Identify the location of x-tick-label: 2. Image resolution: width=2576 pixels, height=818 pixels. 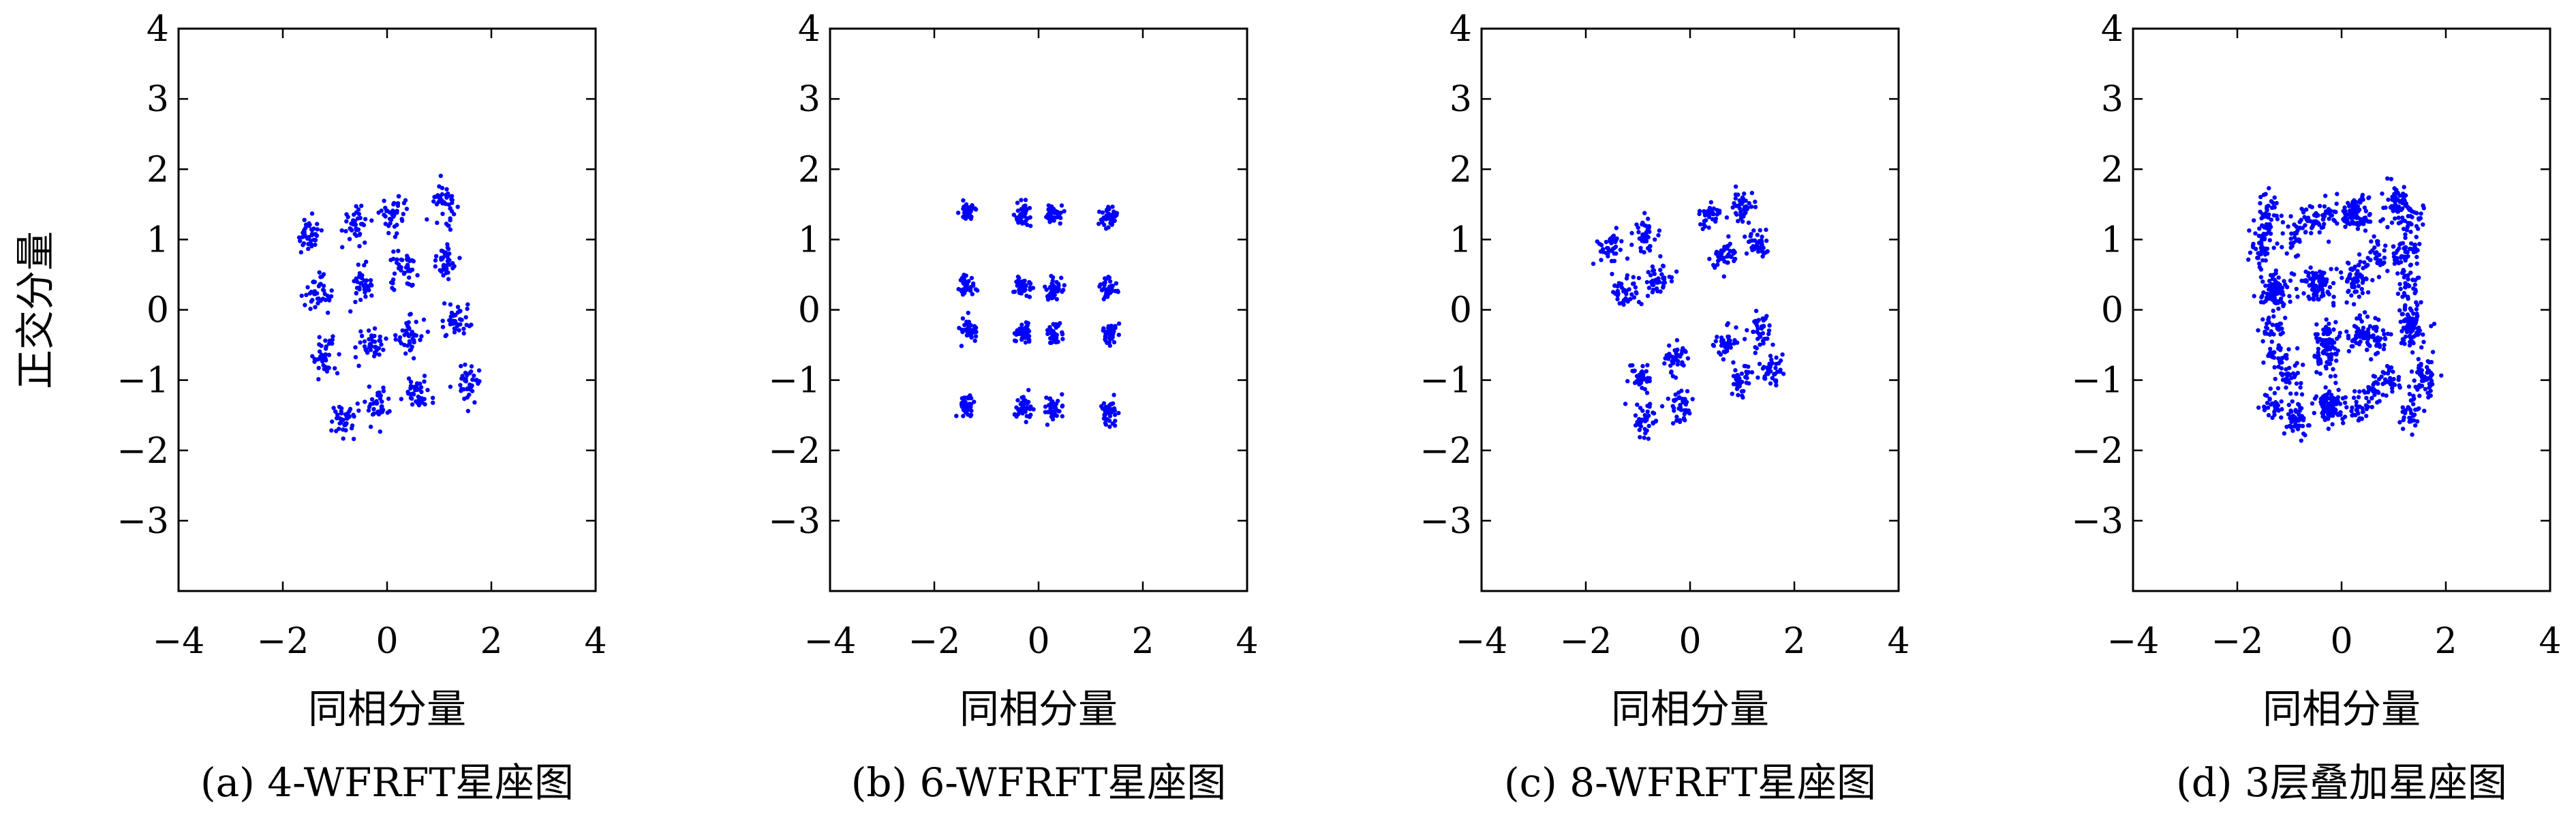
(1142, 641).